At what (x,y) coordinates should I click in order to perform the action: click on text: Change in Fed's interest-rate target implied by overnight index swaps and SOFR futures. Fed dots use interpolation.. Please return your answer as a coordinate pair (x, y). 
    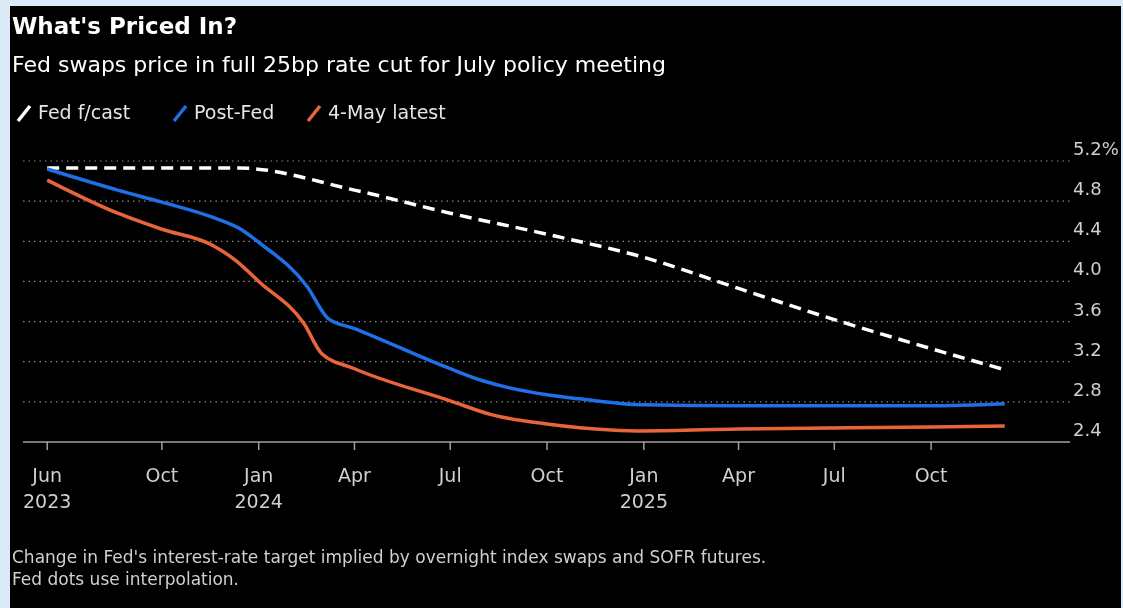
    Looking at the image, I should click on (389, 568).